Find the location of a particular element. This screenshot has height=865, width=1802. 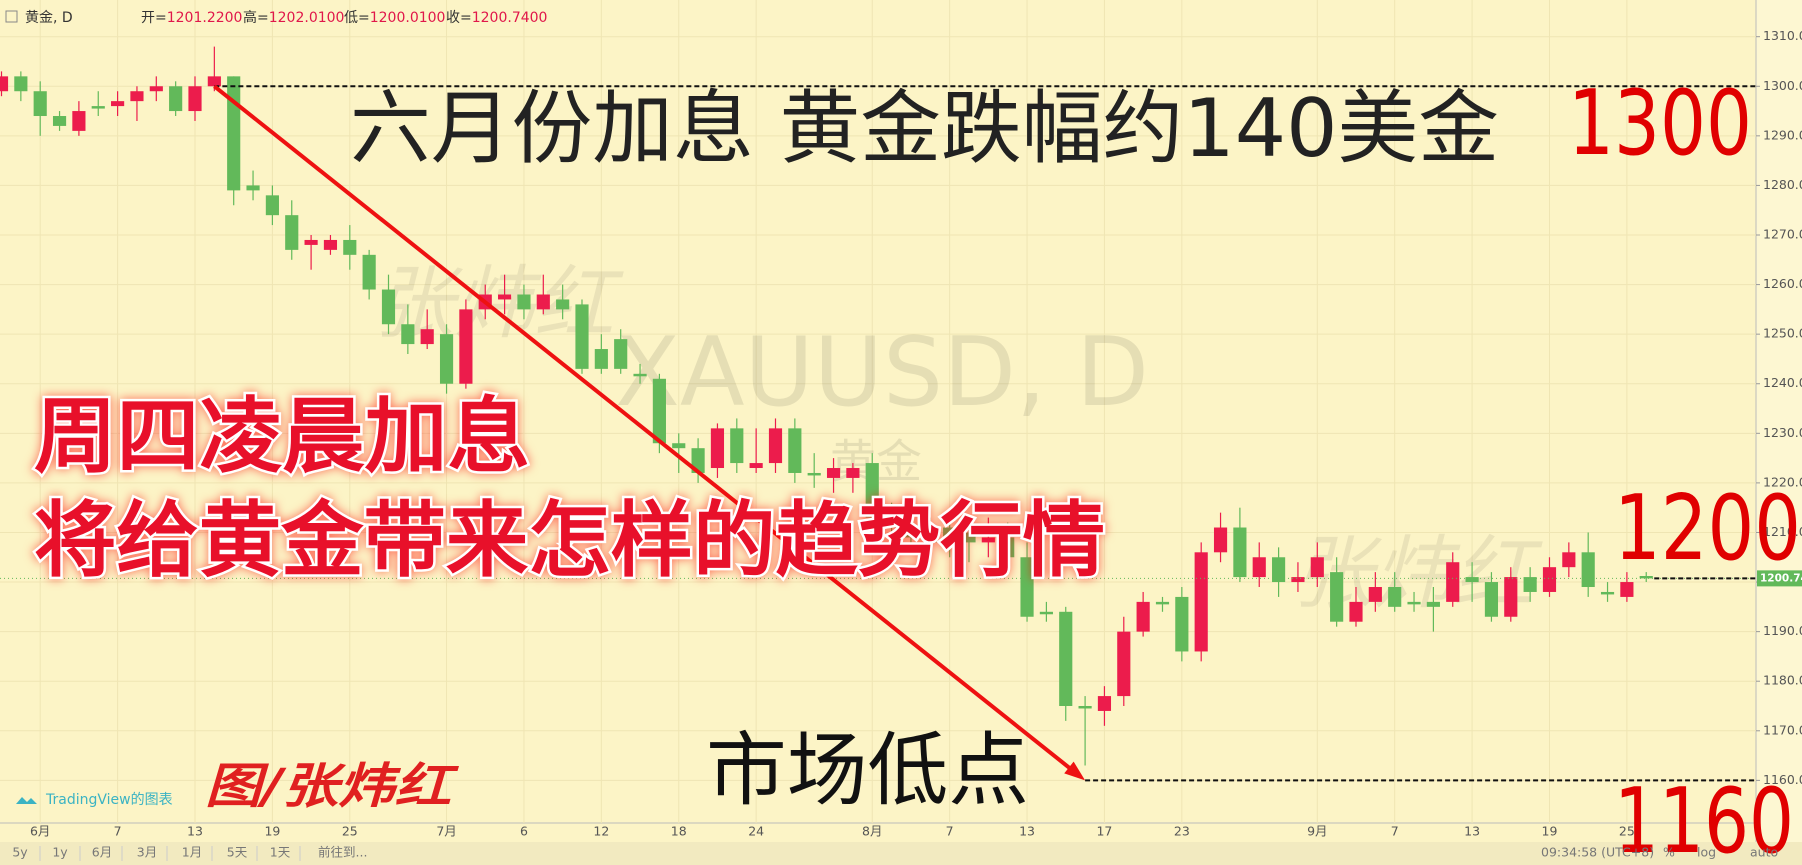

y-tick-label: 1260.00 is located at coordinates (1782, 283).